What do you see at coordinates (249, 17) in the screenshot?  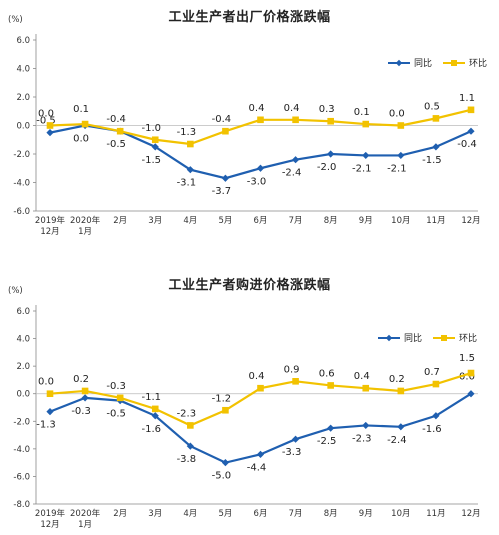 I see `chart-title: 工业生产者出厂价格涨跌幅` at bounding box center [249, 17].